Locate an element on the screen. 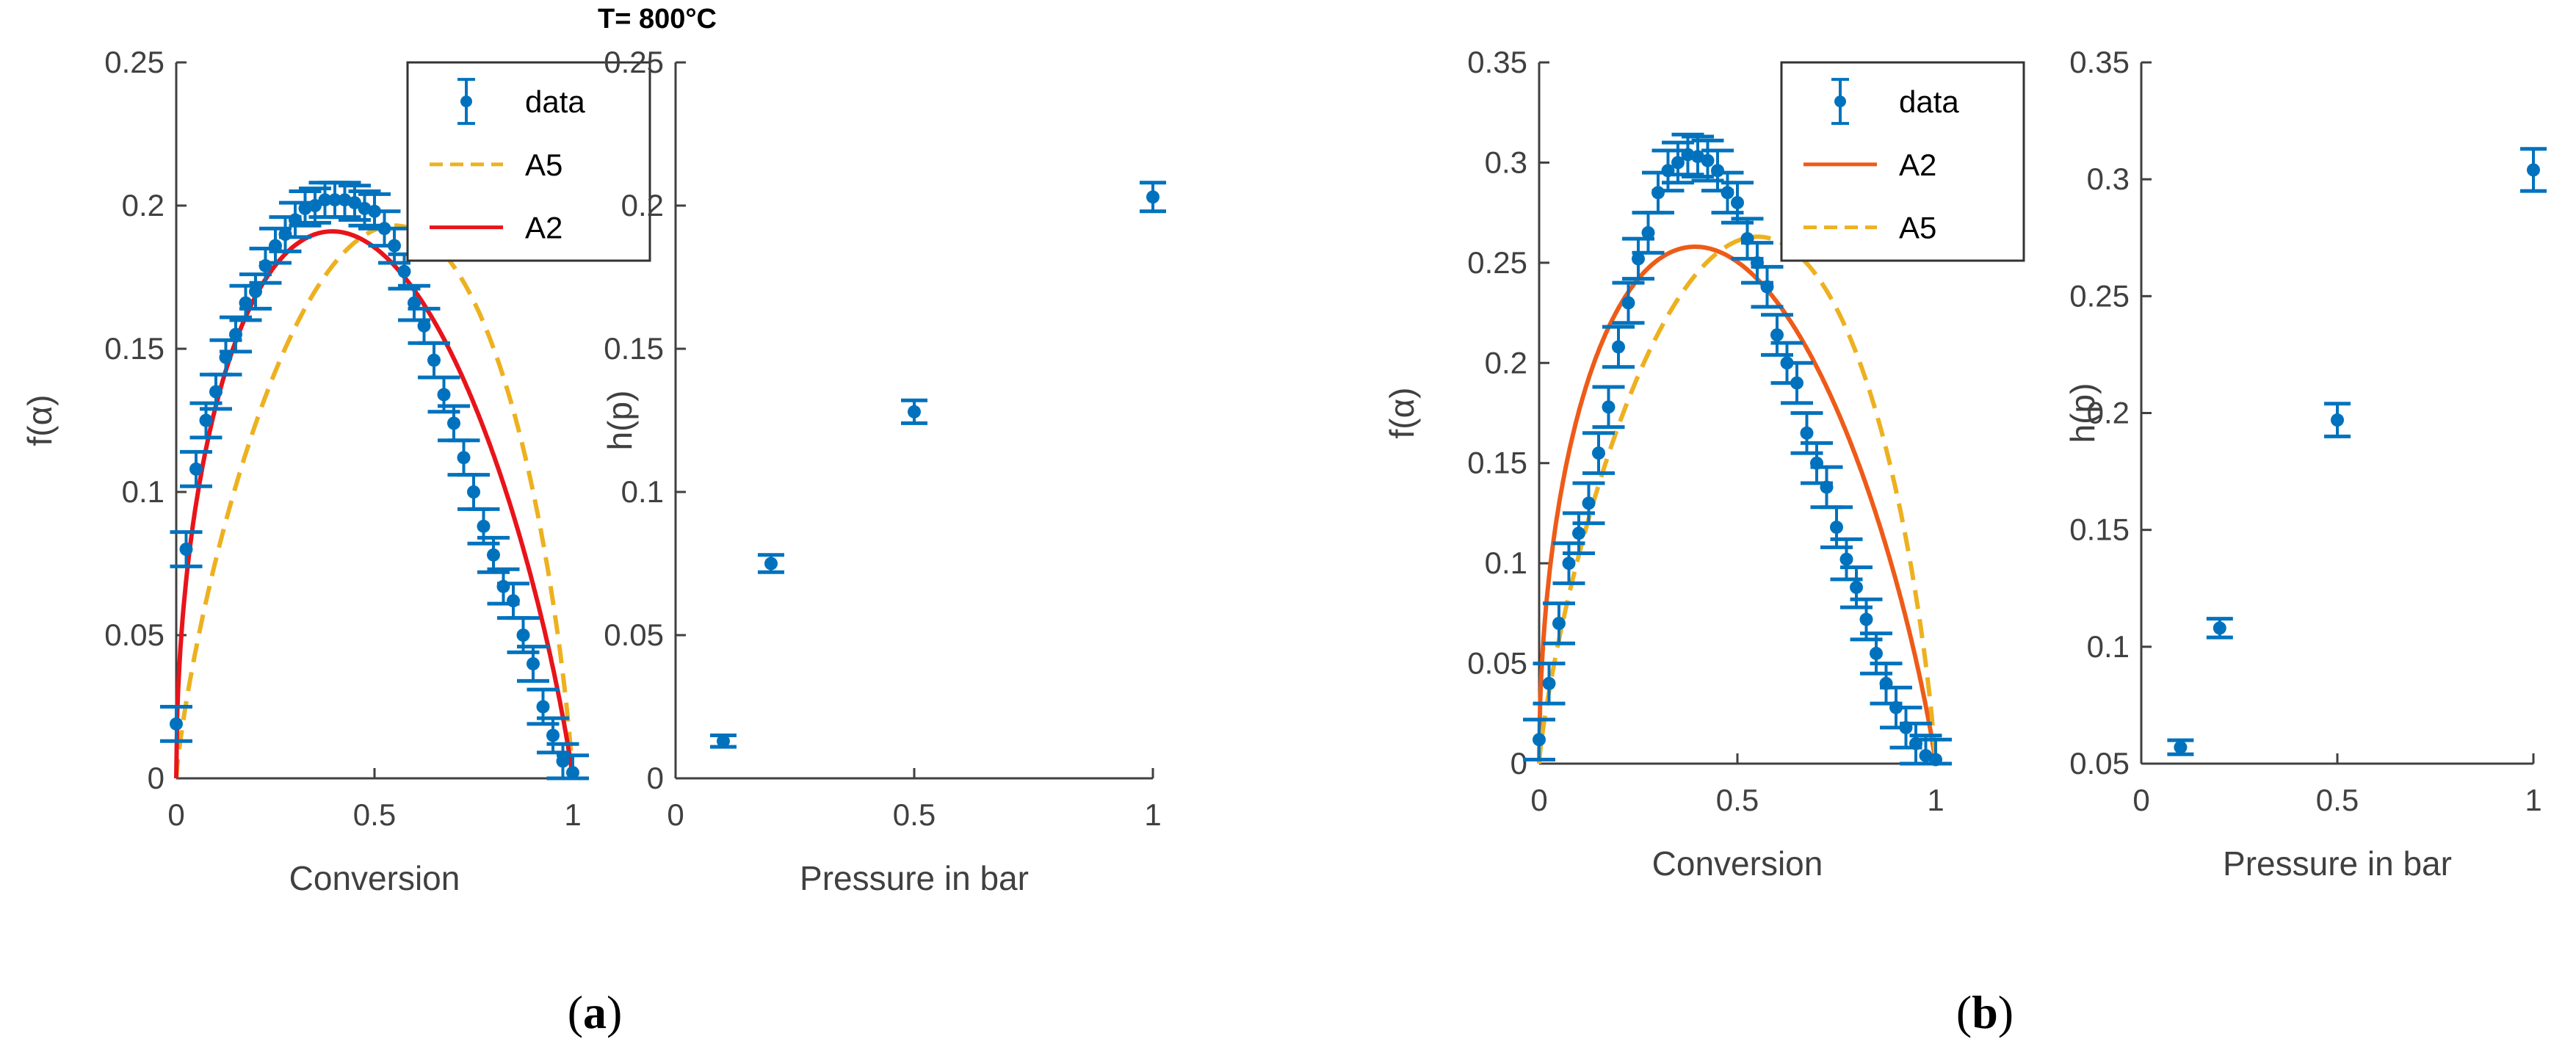  legend: data A2 A5 is located at coordinates (1902, 161).